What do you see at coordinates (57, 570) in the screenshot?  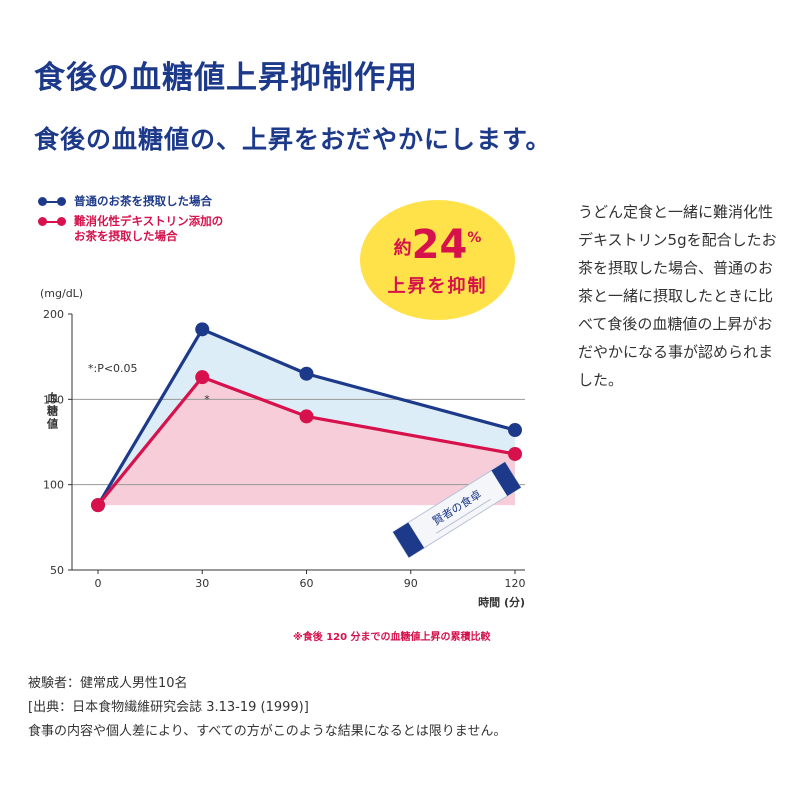 I see `y-tick-label-50: 50` at bounding box center [57, 570].